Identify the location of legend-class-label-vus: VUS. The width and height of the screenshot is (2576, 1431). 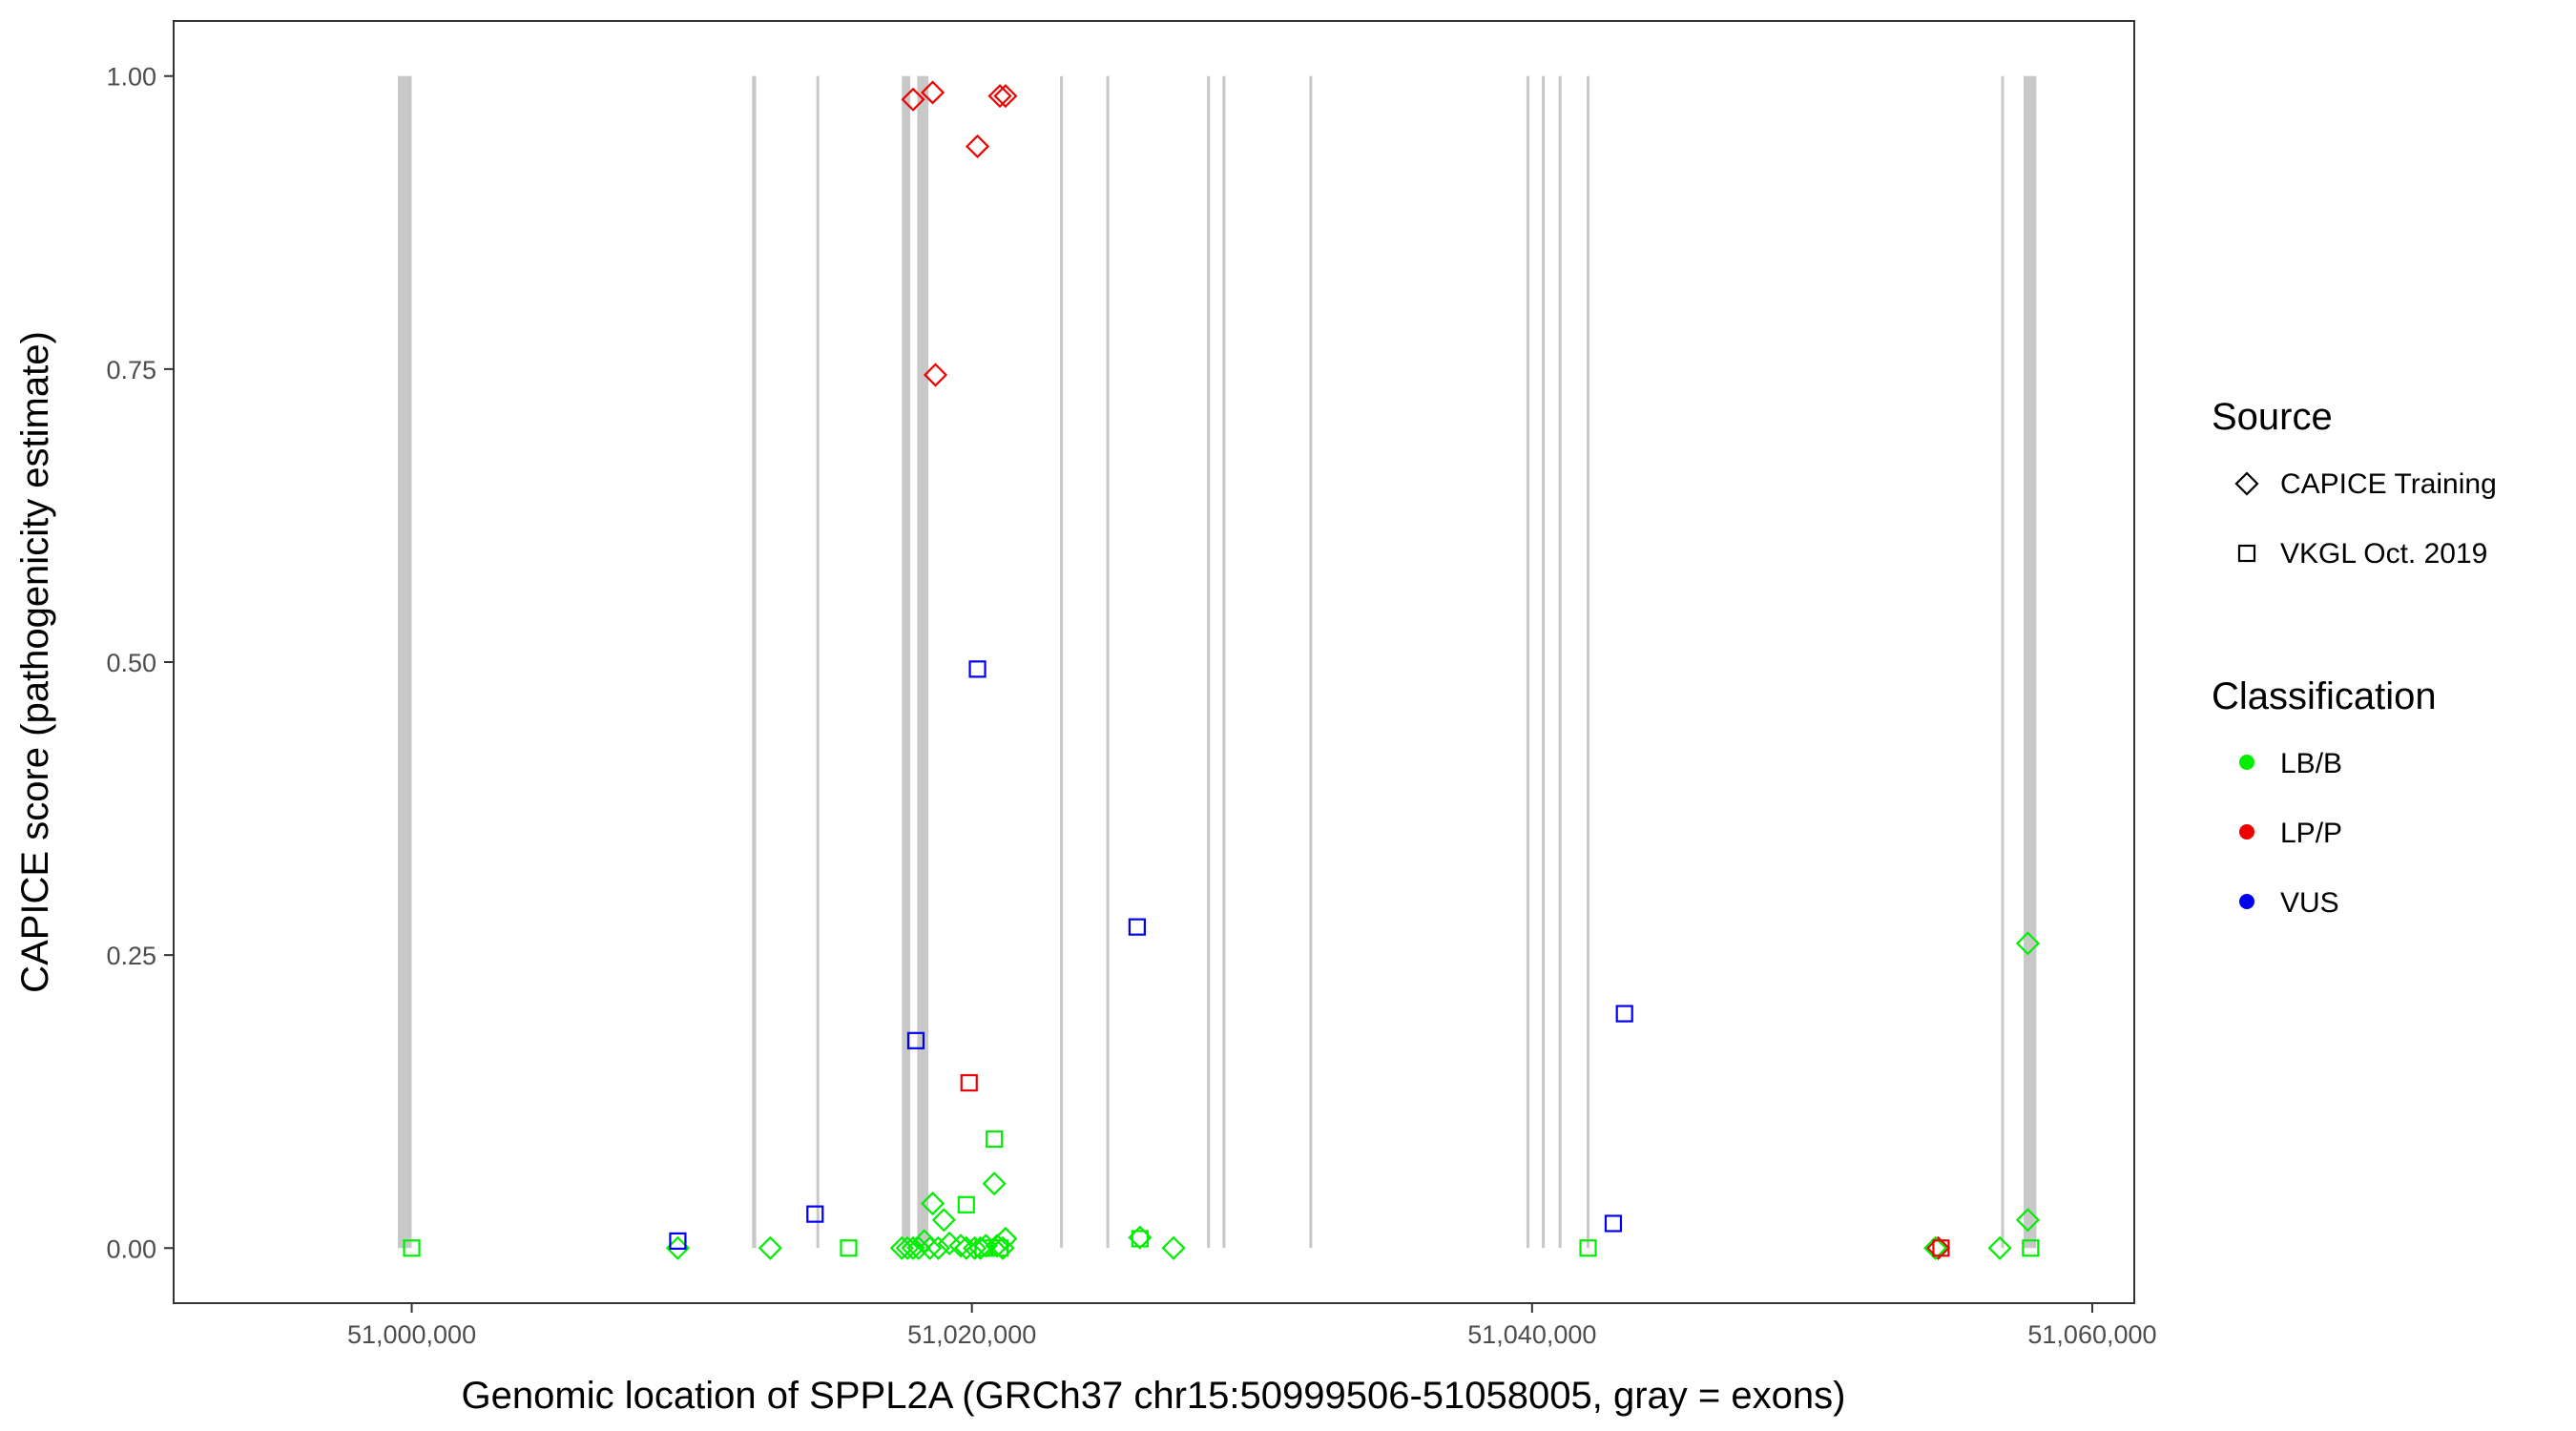
(2309, 903).